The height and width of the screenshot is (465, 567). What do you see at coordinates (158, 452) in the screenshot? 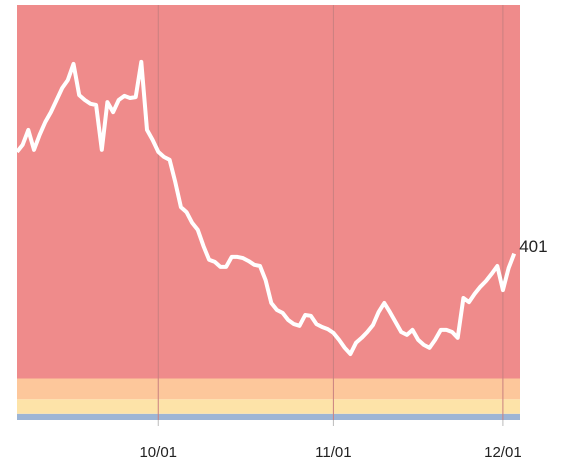
I see `x-tick-label: 10/01` at bounding box center [158, 452].